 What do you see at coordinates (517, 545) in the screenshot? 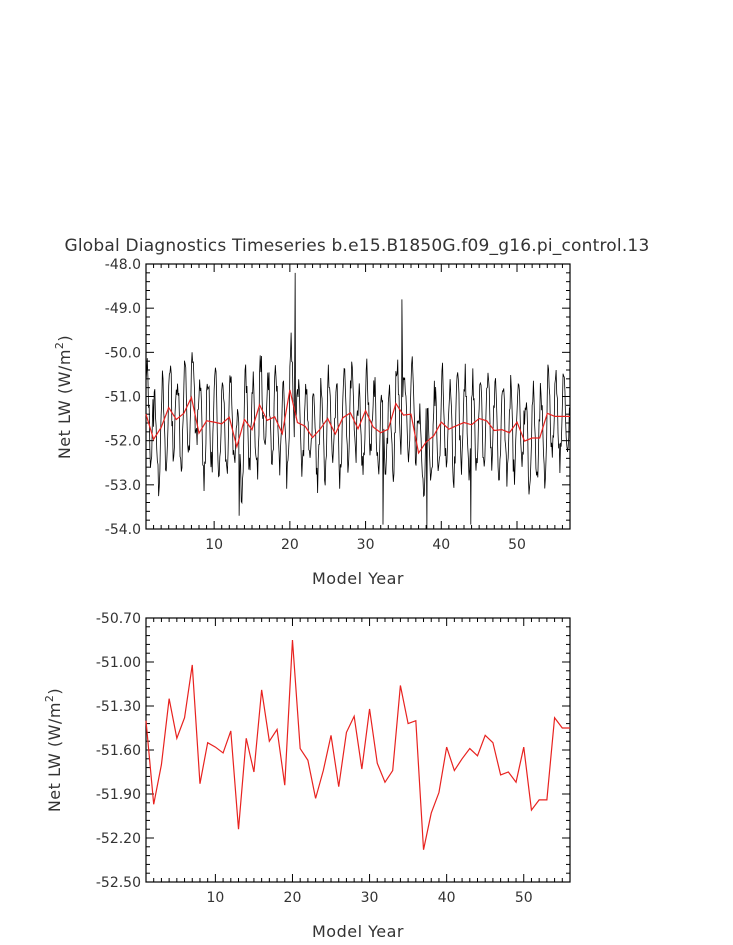
I see `top-x-tick-label: 50` at bounding box center [517, 545].